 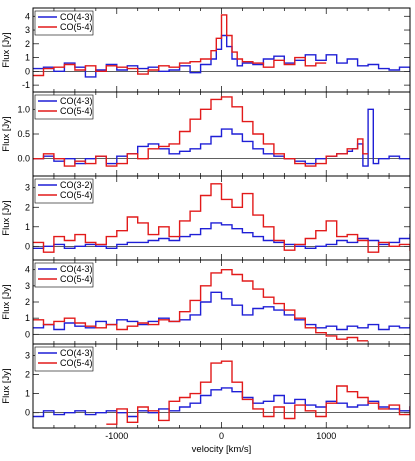 I want to click on y-tick-label: 0.5, so click(x=23, y=134).